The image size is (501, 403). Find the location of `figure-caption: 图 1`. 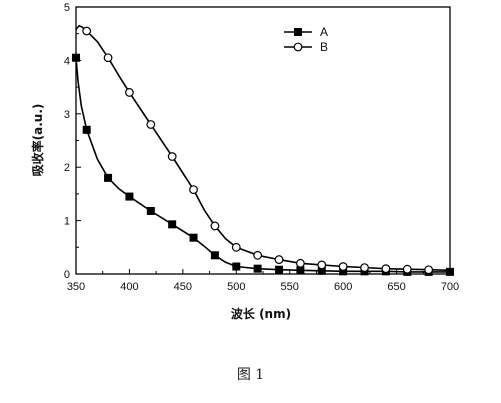

figure-caption: 图 1 is located at coordinates (250, 375).